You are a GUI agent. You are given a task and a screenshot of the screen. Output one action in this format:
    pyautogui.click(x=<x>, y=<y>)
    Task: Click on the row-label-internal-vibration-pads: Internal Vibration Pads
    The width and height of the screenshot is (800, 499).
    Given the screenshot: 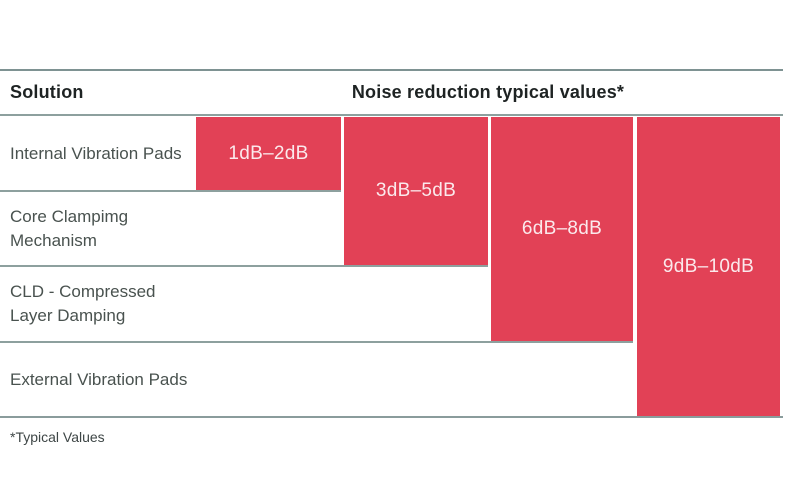 What is the action you would take?
    pyautogui.click(x=96, y=153)
    